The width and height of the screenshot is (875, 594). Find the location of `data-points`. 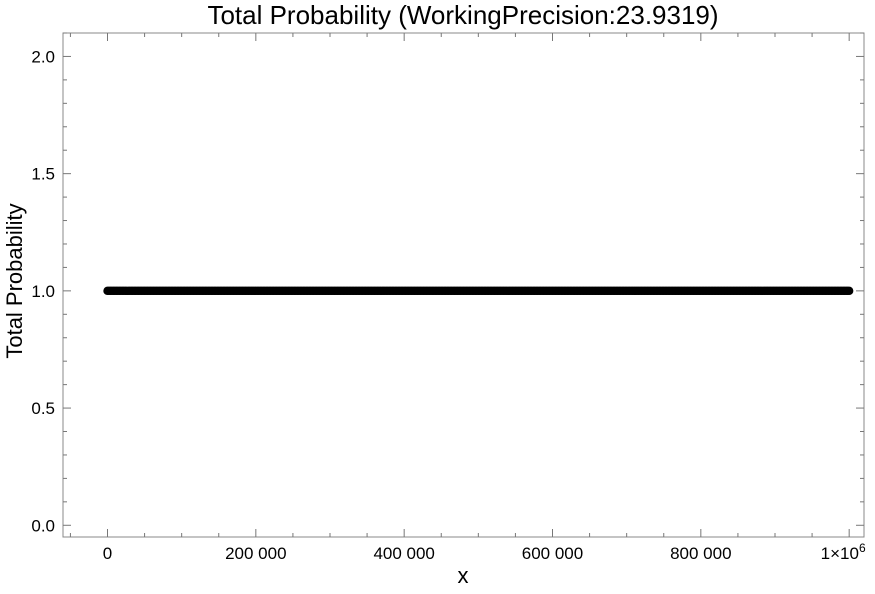

data-points is located at coordinates (478, 291).